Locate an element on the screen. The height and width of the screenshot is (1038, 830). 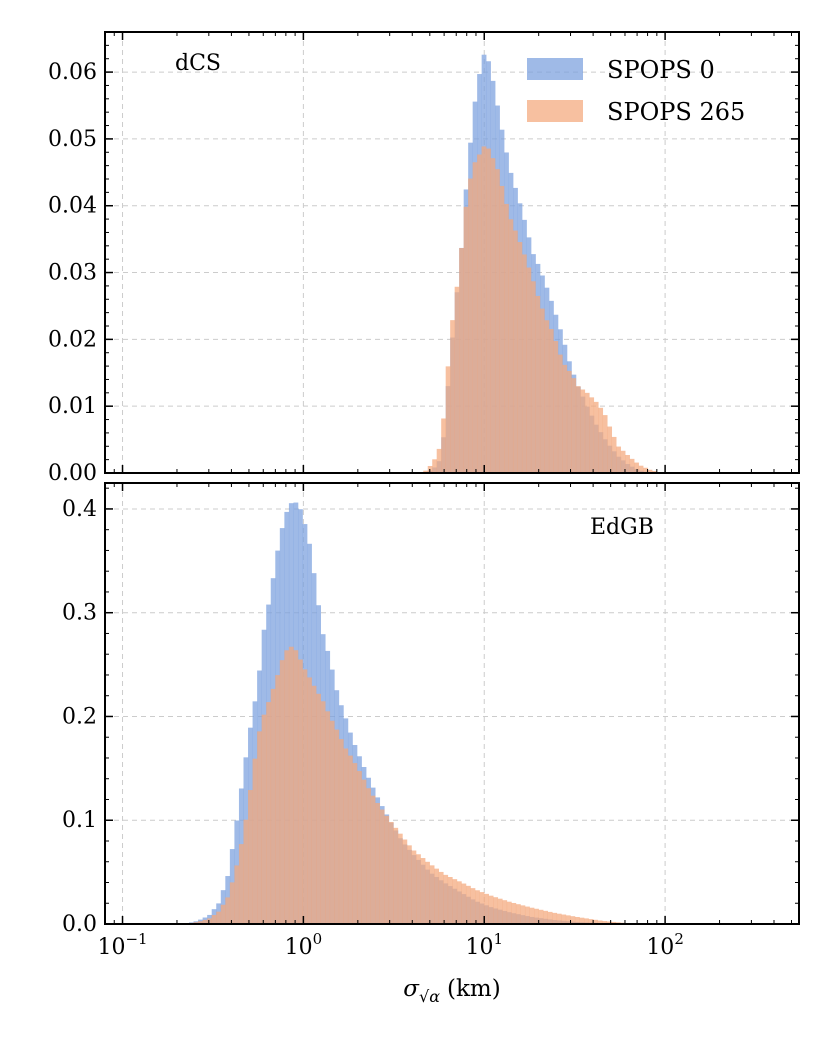
edgb-y-tick-label: 0.3 is located at coordinates (79, 613).